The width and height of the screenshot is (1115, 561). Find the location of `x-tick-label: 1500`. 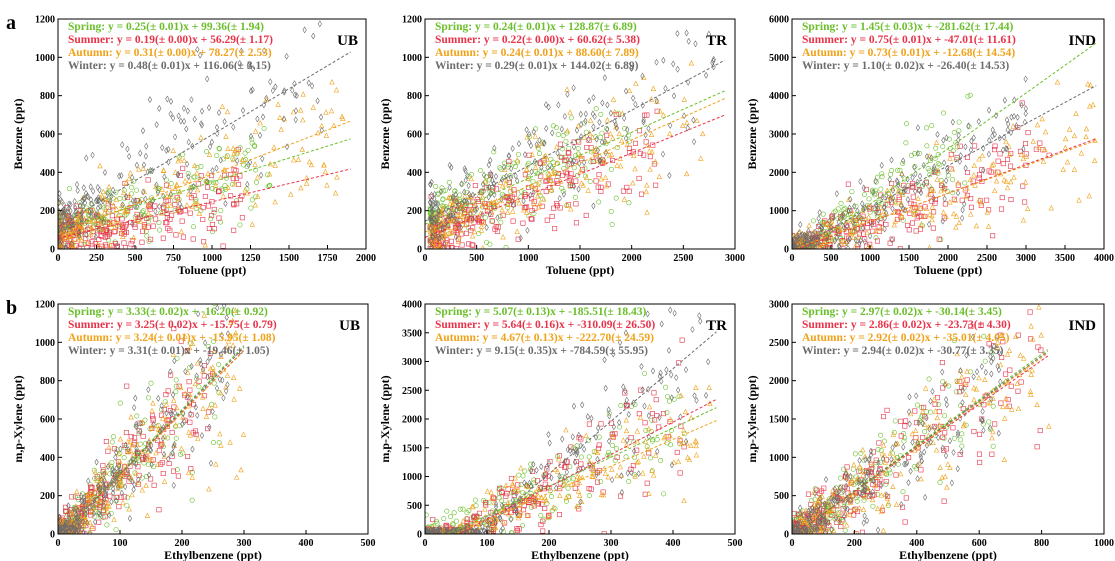

x-tick-label: 1500 is located at coordinates (580, 258).